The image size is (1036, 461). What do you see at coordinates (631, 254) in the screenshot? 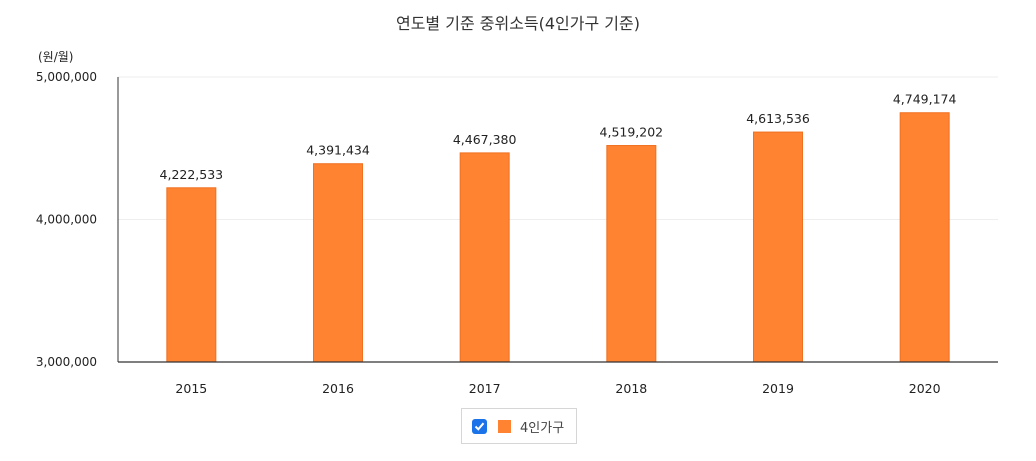
I see `bar-2018` at bounding box center [631, 254].